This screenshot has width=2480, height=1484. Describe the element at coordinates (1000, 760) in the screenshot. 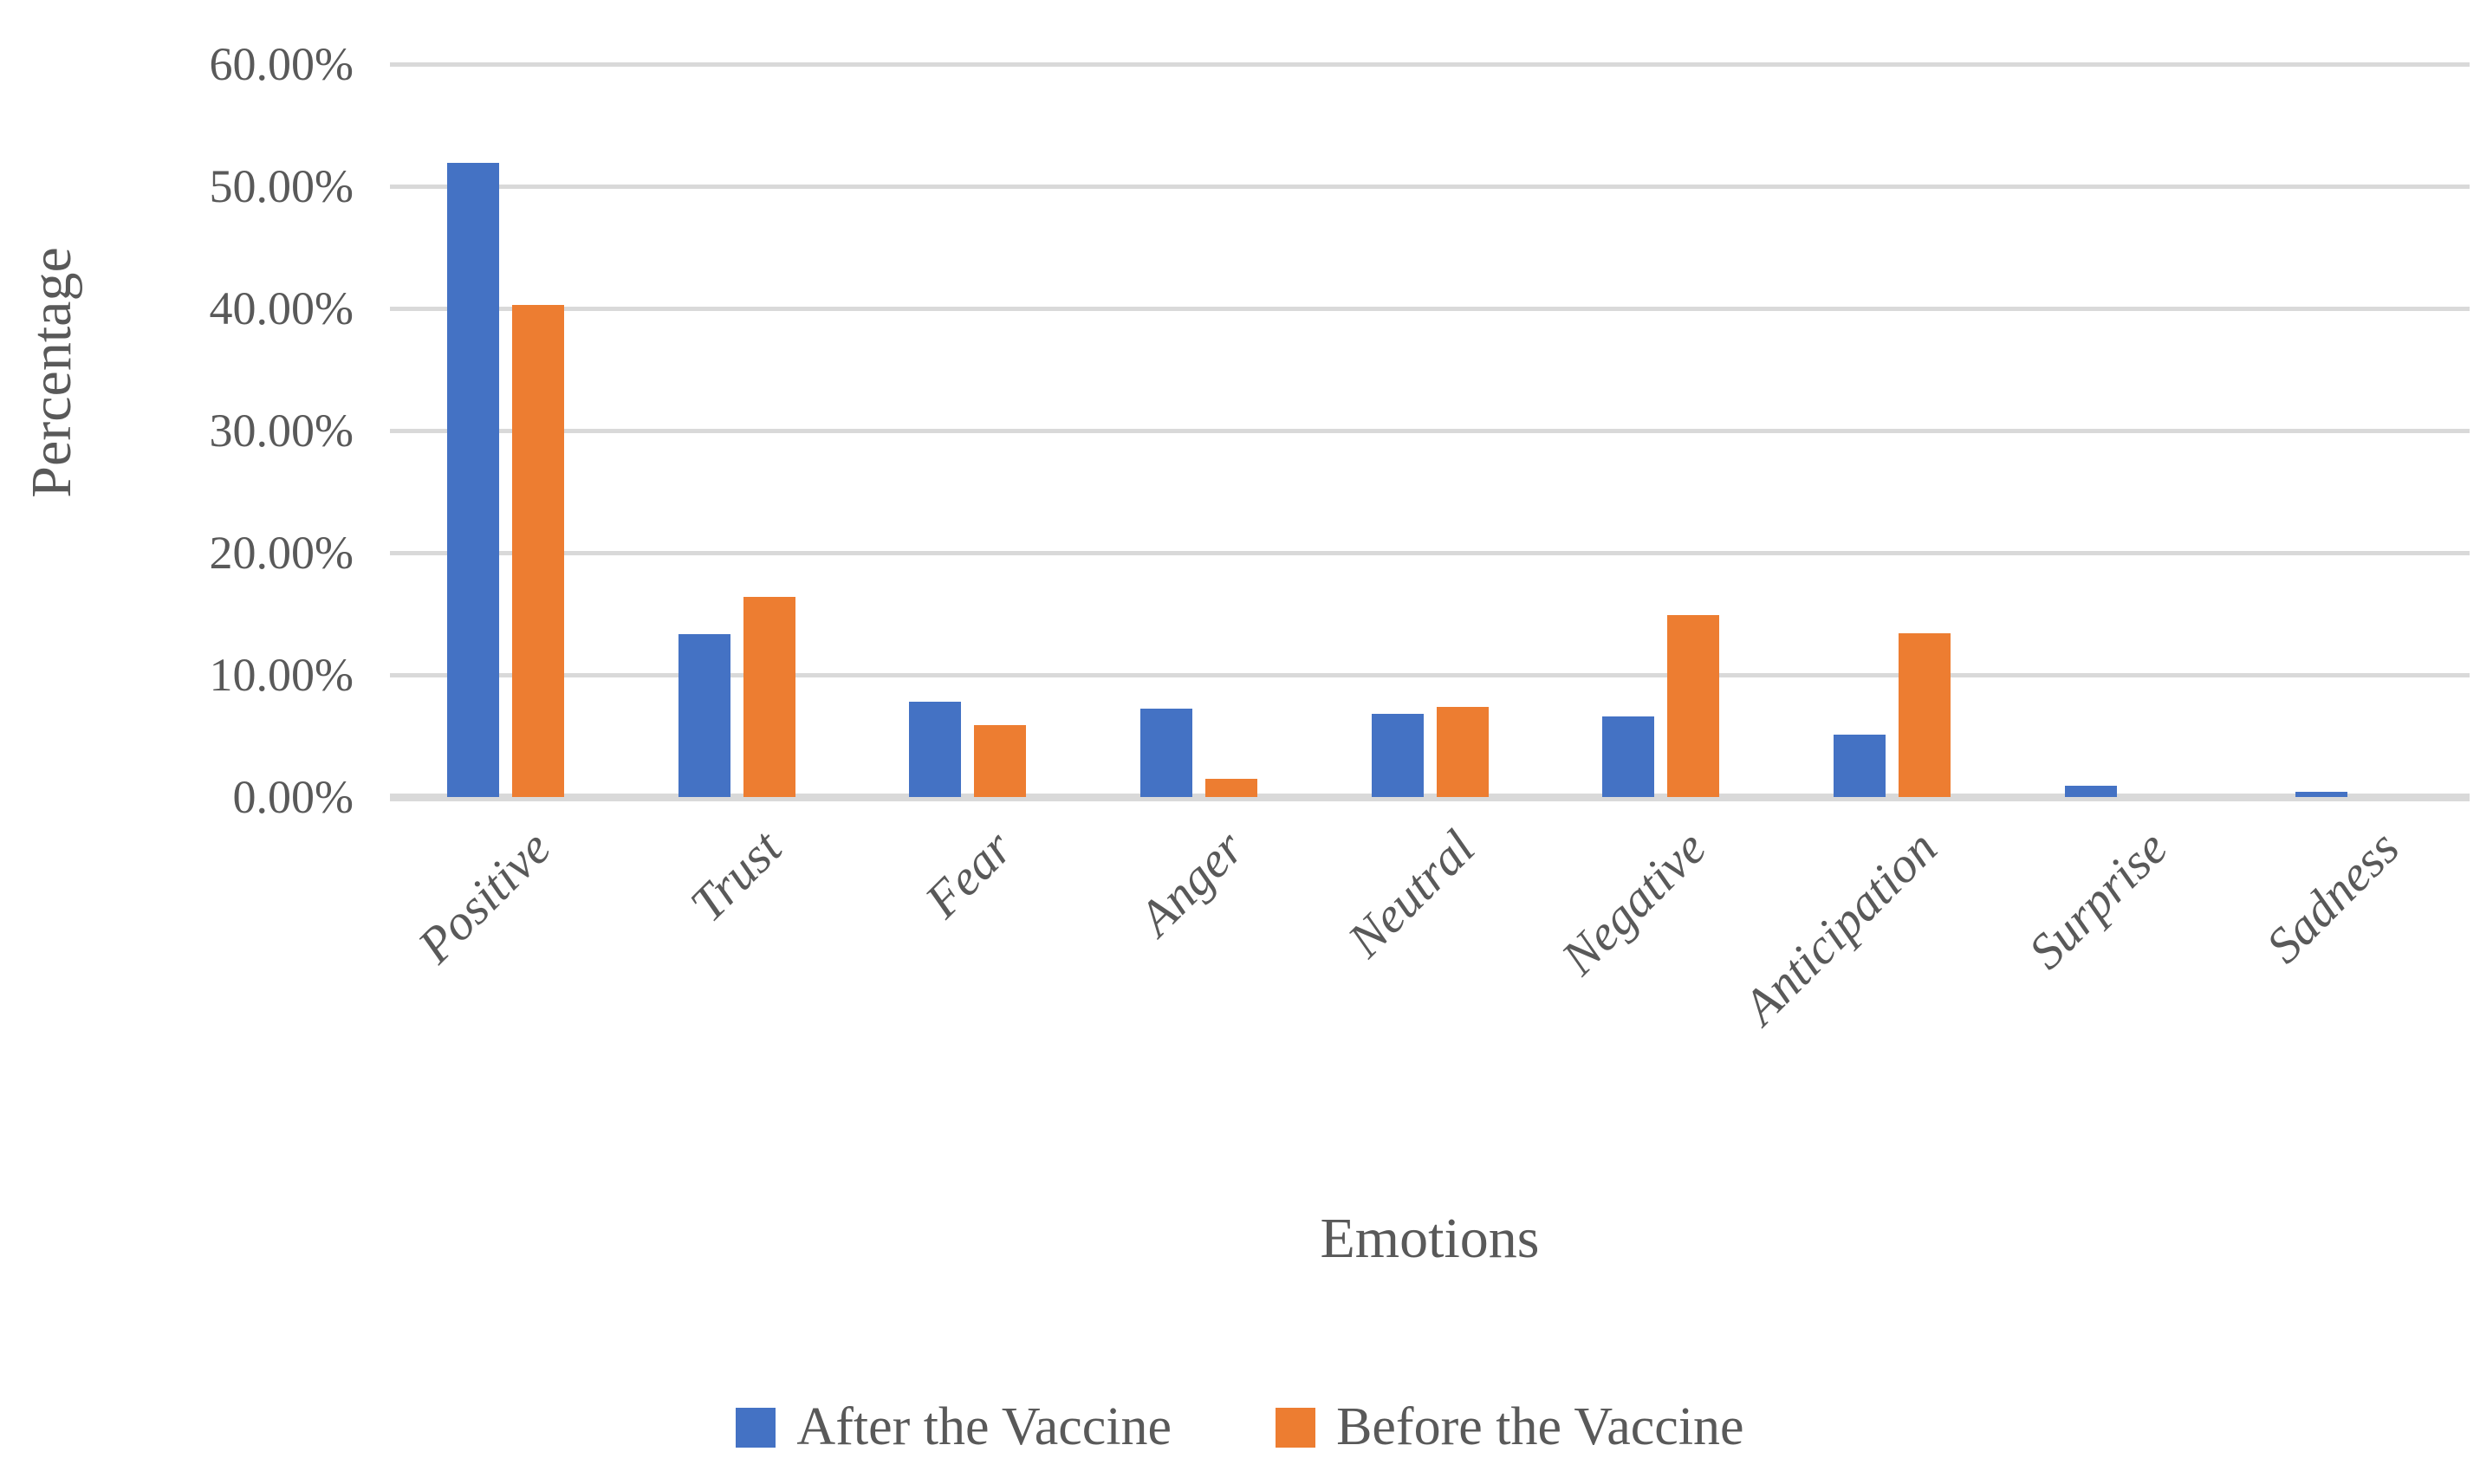

I see `bar-fear-before` at that location.